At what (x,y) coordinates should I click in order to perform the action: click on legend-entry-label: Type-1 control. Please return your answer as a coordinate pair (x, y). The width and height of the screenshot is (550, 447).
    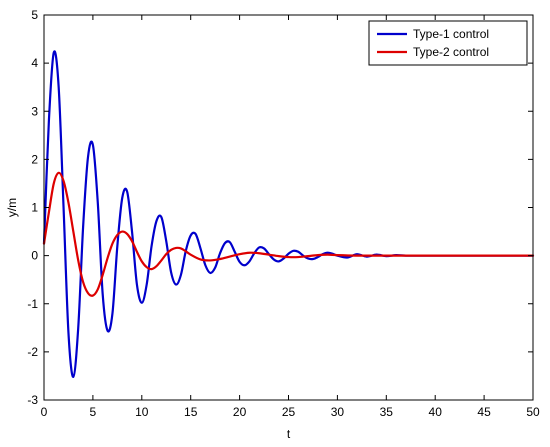
    Looking at the image, I should click on (451, 34).